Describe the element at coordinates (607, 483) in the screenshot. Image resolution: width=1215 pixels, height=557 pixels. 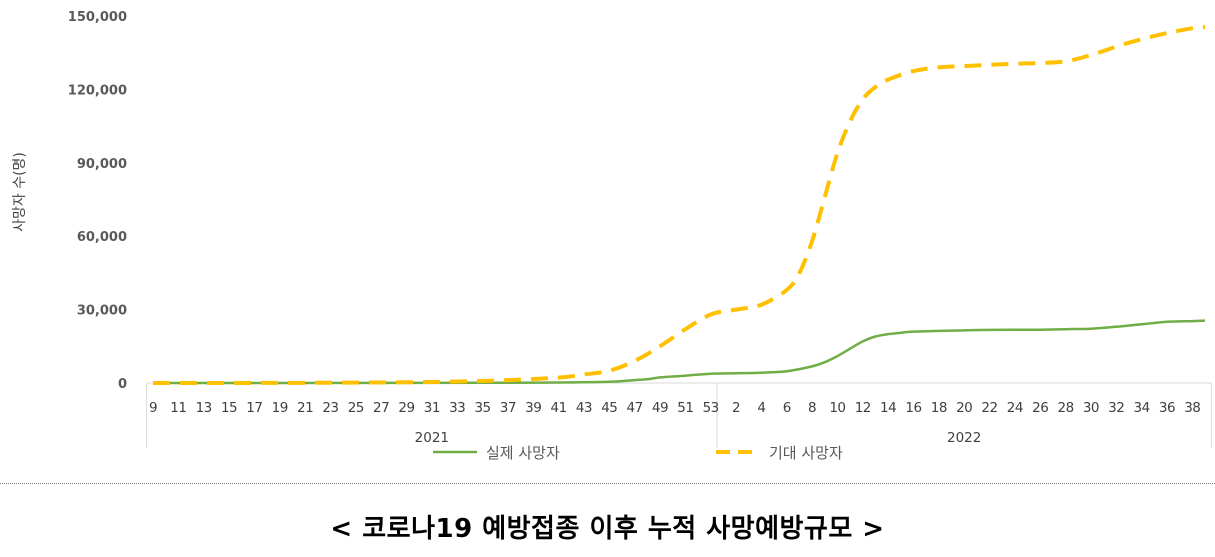
I see `caption-separator` at that location.